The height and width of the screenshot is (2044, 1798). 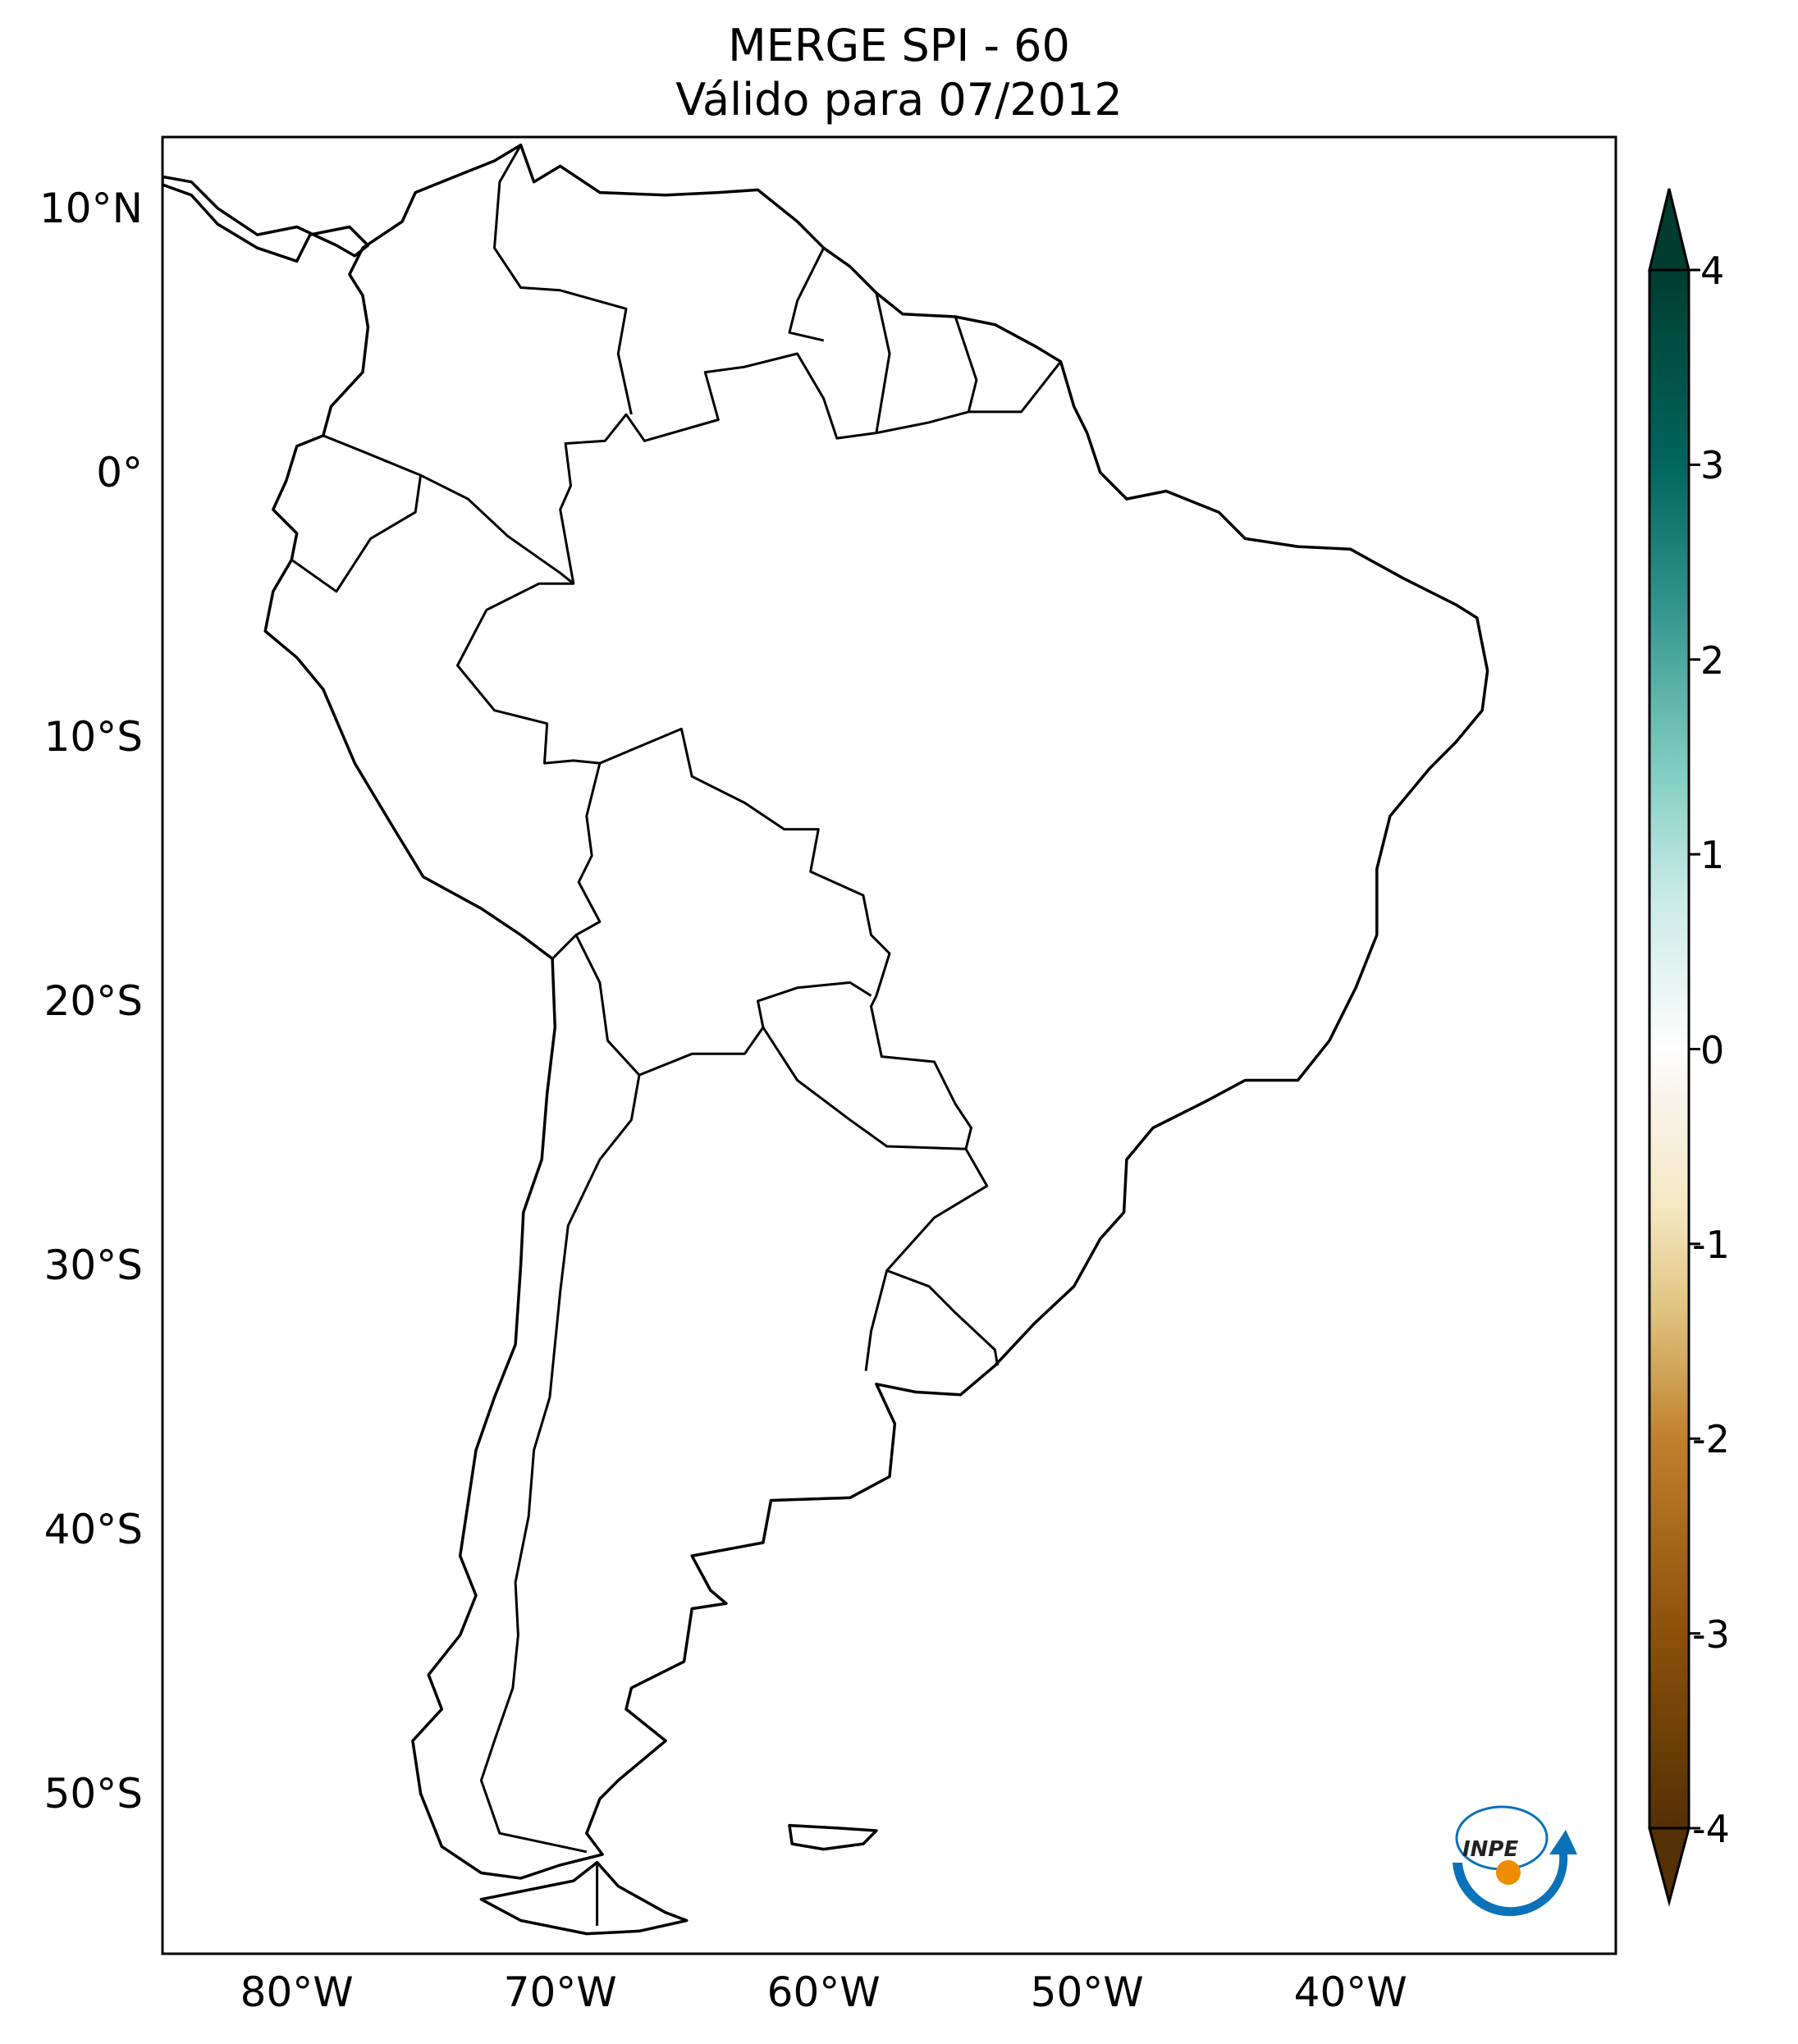 What do you see at coordinates (266, 219) in the screenshot?
I see `coastline-panama` at bounding box center [266, 219].